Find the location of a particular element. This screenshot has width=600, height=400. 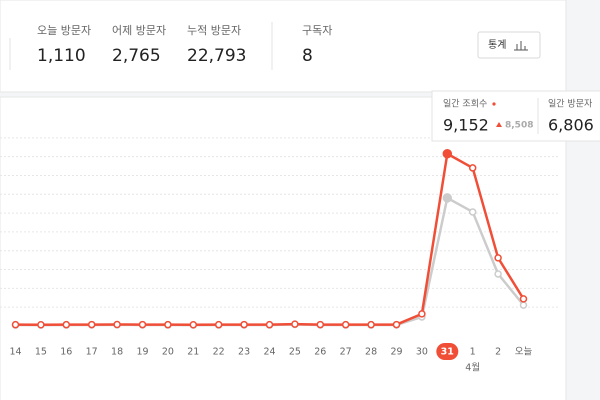

up-arrow is located at coordinates (499, 124).